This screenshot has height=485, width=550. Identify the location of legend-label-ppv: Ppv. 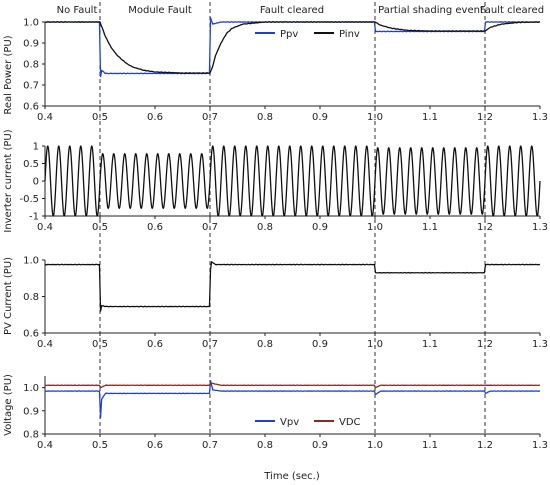
(289, 34).